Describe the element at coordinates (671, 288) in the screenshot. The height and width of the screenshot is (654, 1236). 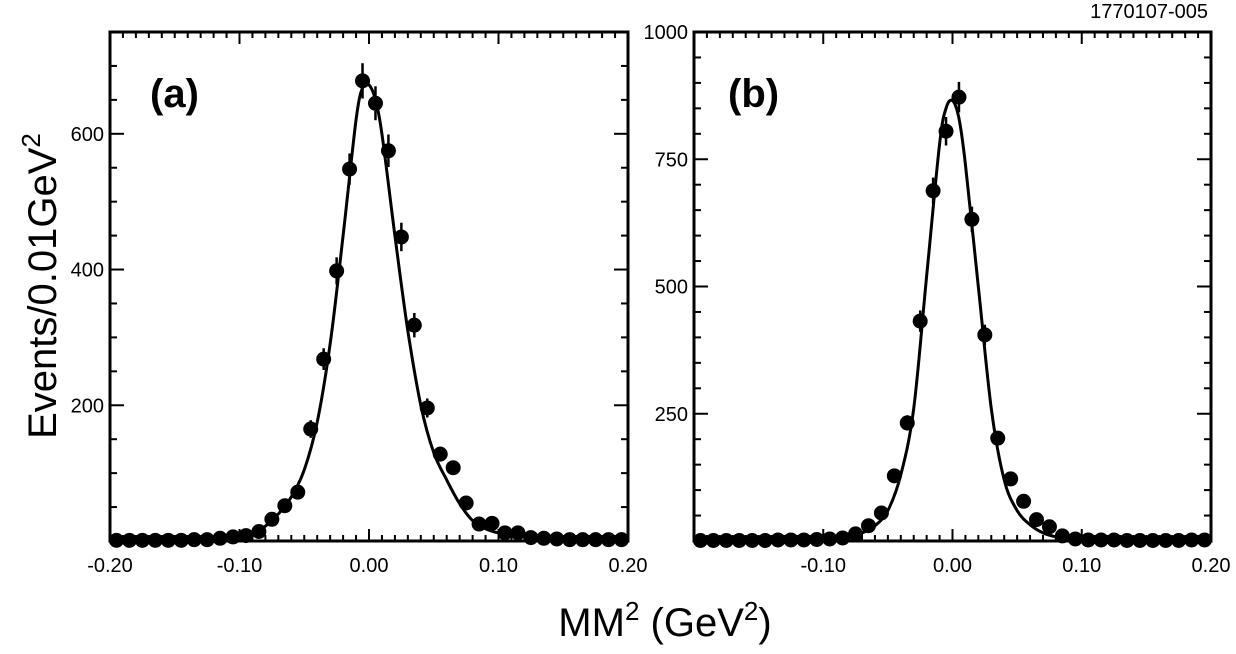
I see `panel-b-y-tick-label: 500` at that location.